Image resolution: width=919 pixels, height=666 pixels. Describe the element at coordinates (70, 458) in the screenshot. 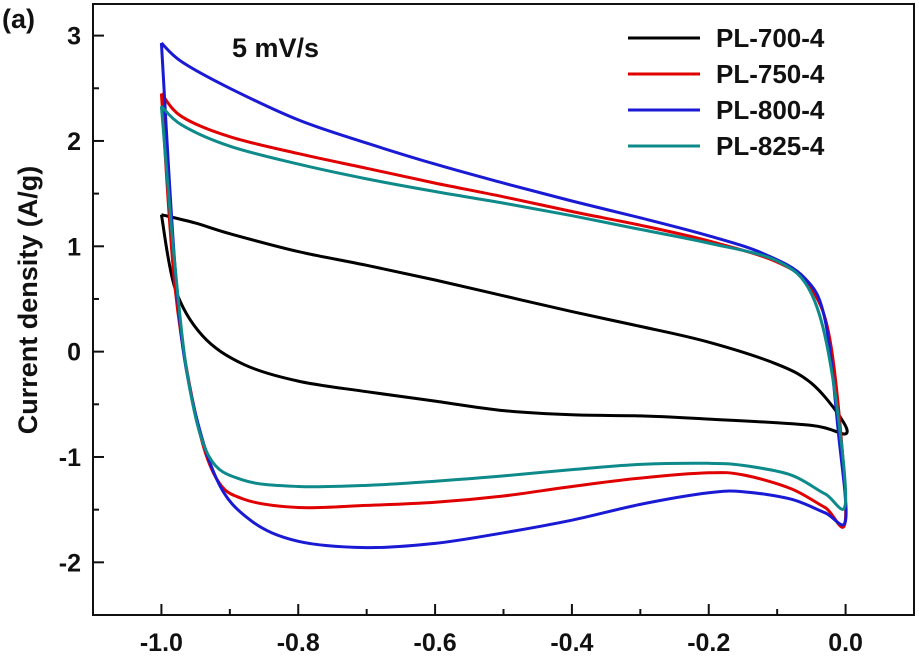

I see `y-tick-label: -1` at that location.